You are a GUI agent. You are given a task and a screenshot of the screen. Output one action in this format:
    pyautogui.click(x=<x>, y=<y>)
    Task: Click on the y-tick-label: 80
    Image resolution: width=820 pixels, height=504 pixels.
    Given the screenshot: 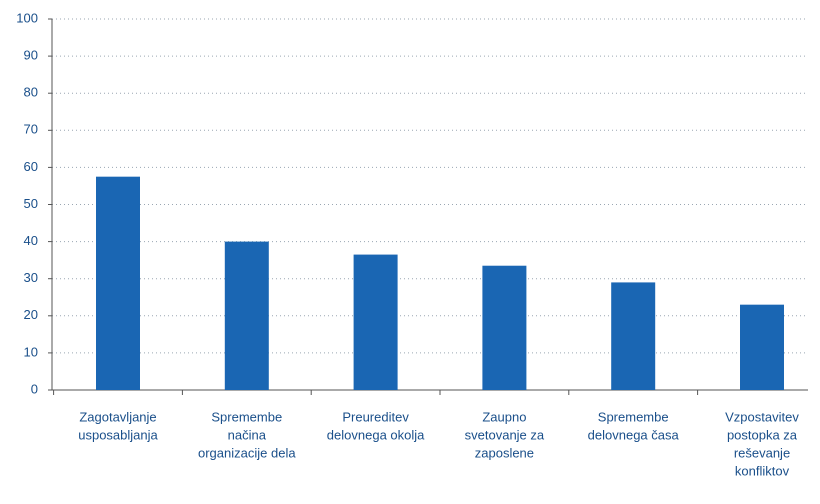 What is the action you would take?
    pyautogui.click(x=31, y=92)
    